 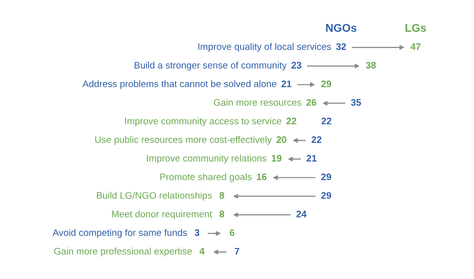 I want to click on data-label: 47, so click(x=415, y=46).